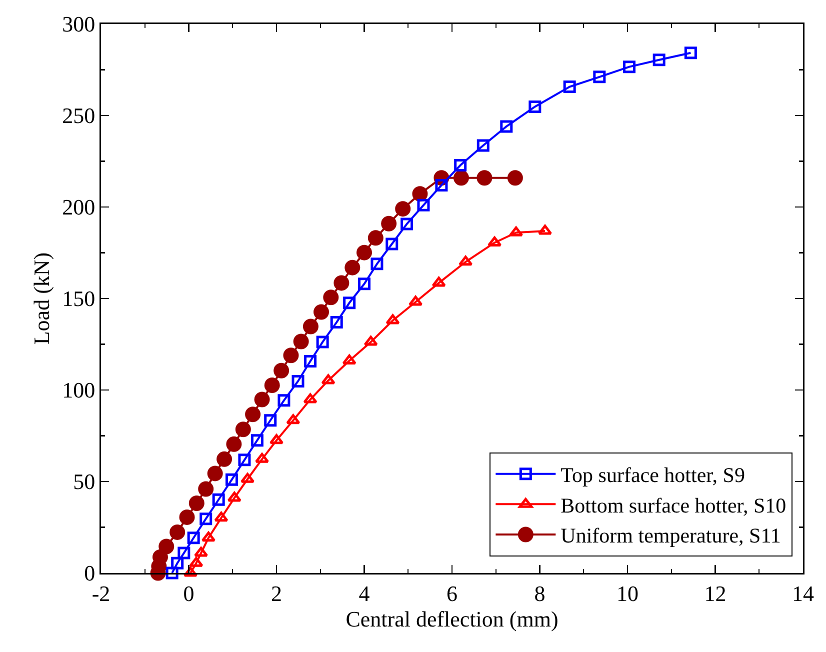 The width and height of the screenshot is (826, 652). Describe the element at coordinates (652, 475) in the screenshot. I see `legend-label: Top surface hotter, S9` at that location.